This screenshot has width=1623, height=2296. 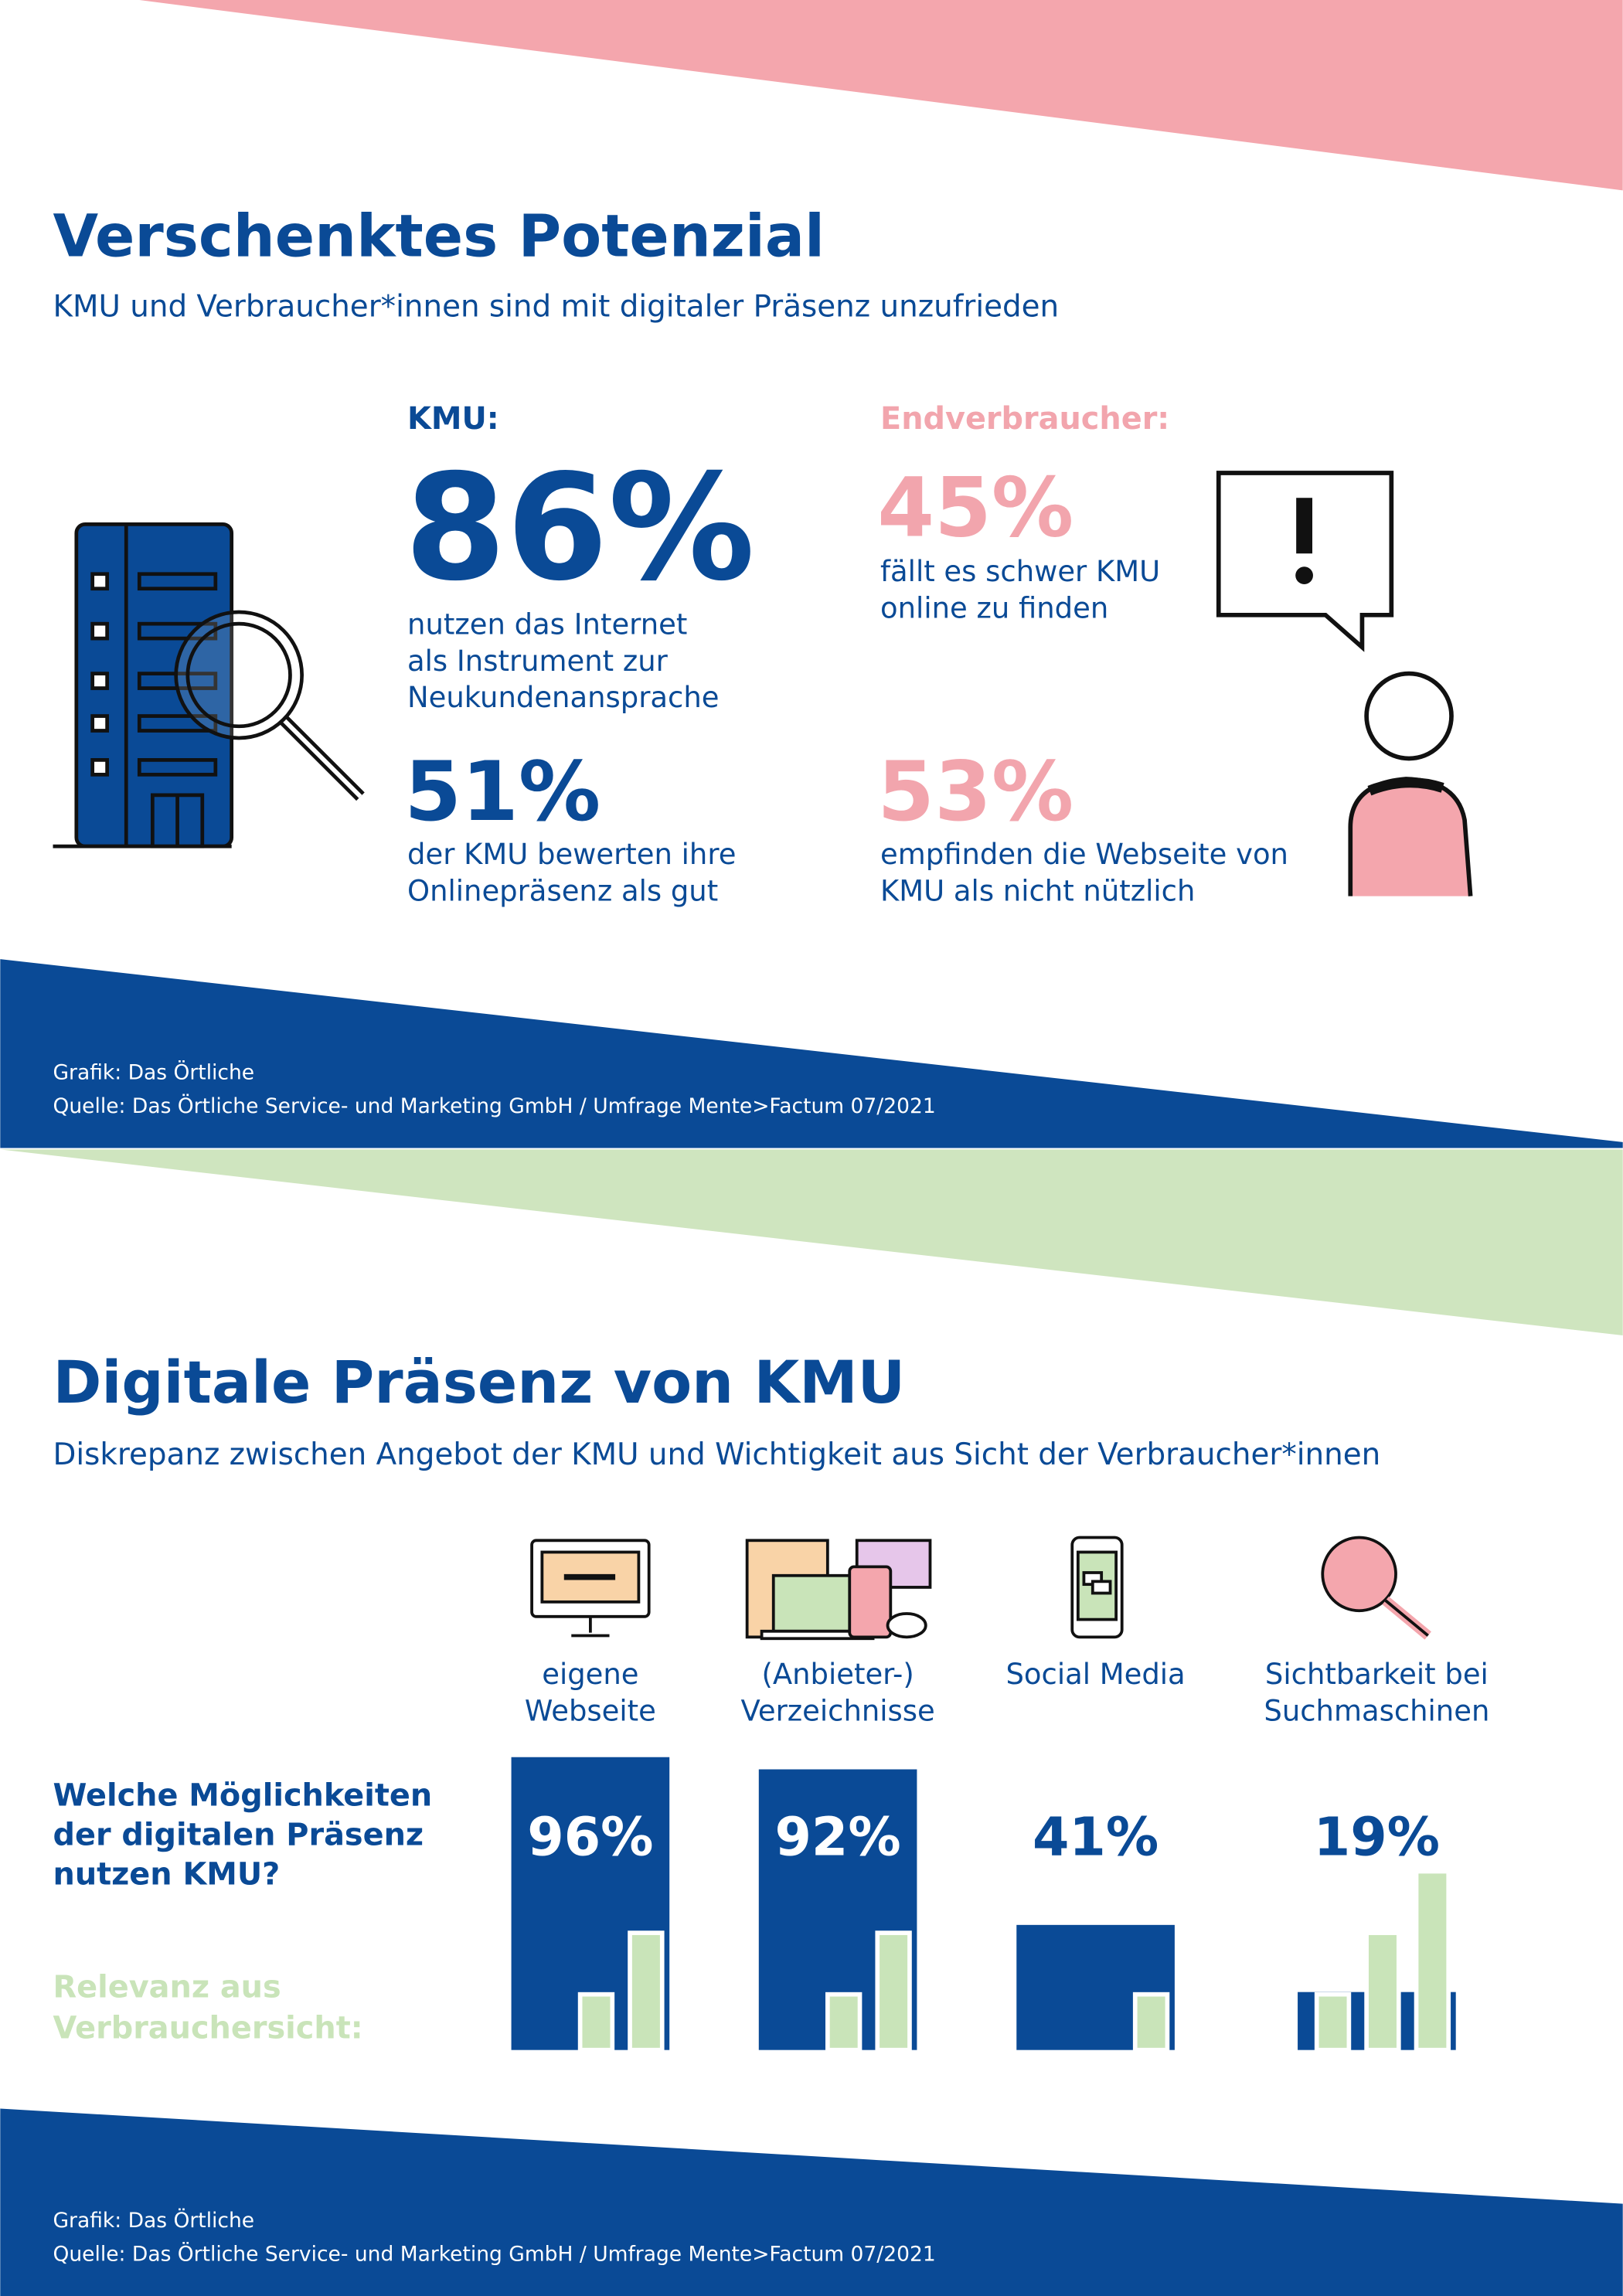 What do you see at coordinates (590, 1588) in the screenshot?
I see `website-icon` at bounding box center [590, 1588].